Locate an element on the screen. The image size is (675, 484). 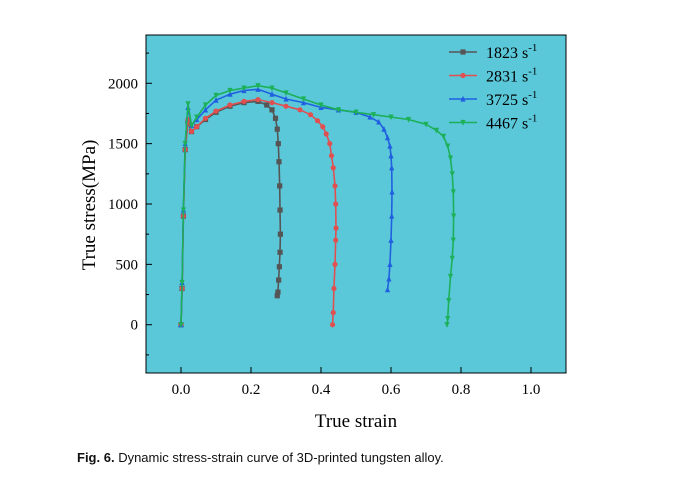
y-tick-label: 1000 is located at coordinates (123, 205).